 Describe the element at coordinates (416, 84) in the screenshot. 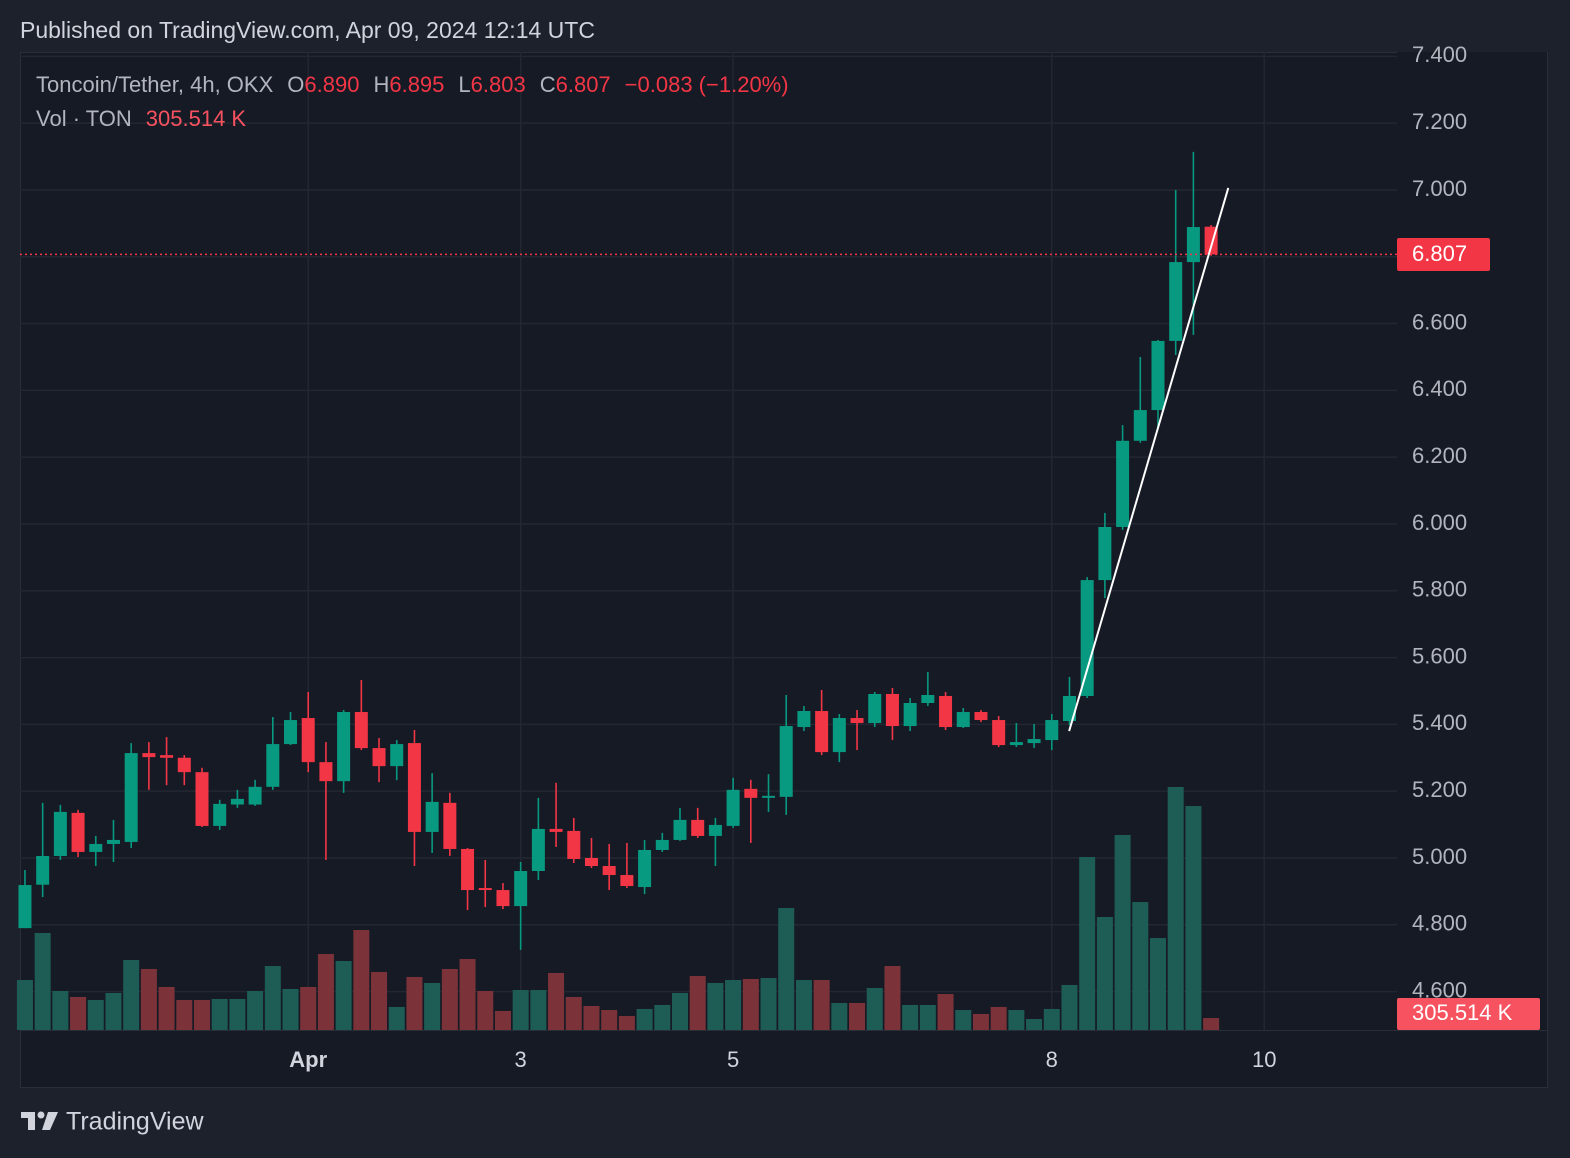

I see `field-value: 6.895` at that location.